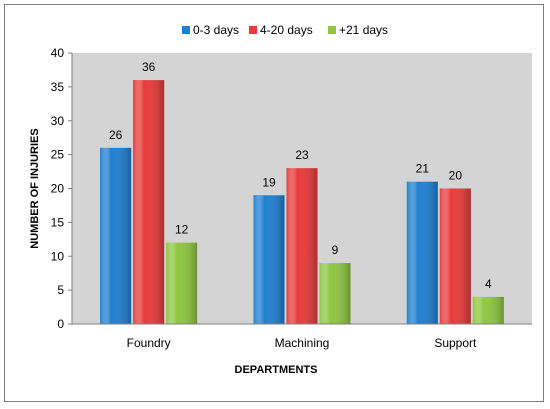 The width and height of the screenshot is (550, 409). Describe the element at coordinates (455, 343) in the screenshot. I see `x-tick-label-support: Support` at that location.